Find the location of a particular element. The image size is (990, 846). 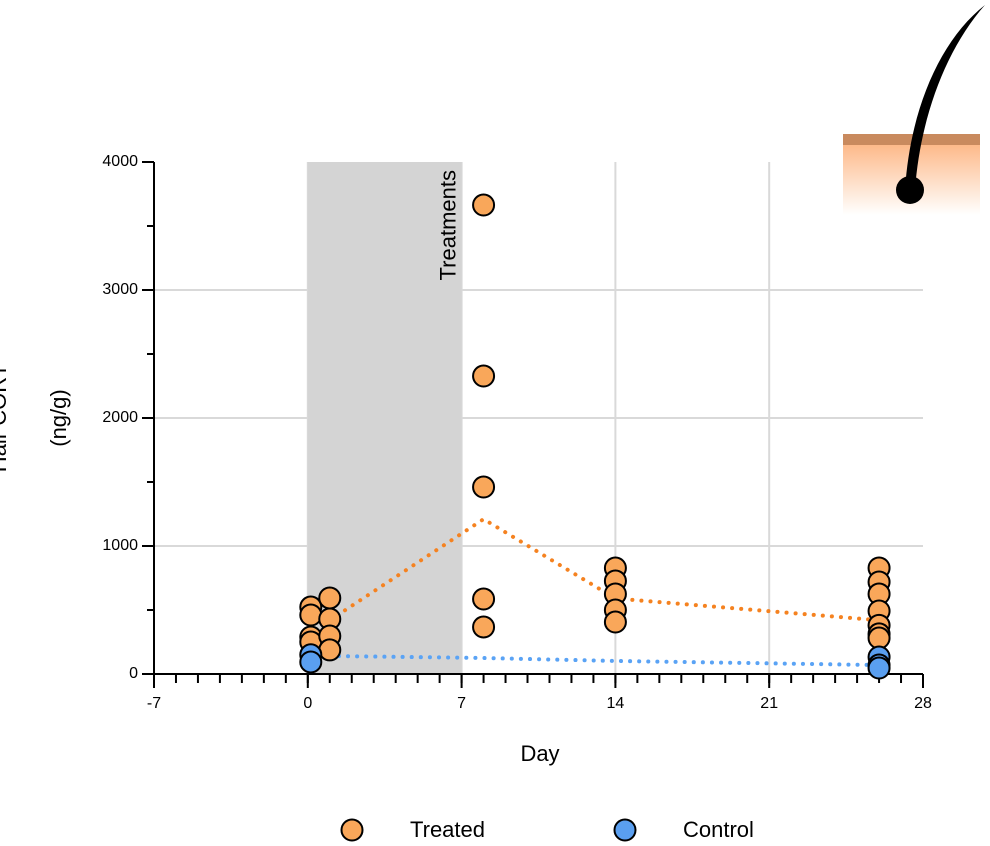

y-tick-label: 0 is located at coordinates (133, 673).